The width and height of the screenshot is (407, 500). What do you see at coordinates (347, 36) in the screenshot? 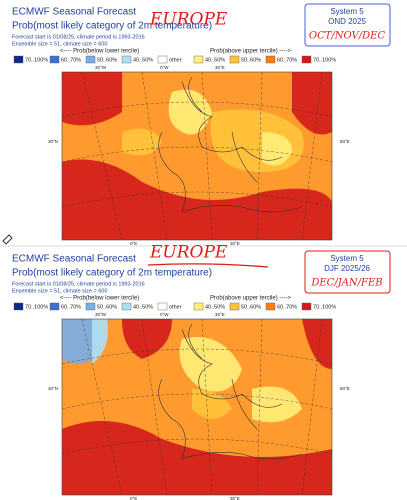
I see `handwritten-months: OCT/NOV/DEC` at bounding box center [347, 36].